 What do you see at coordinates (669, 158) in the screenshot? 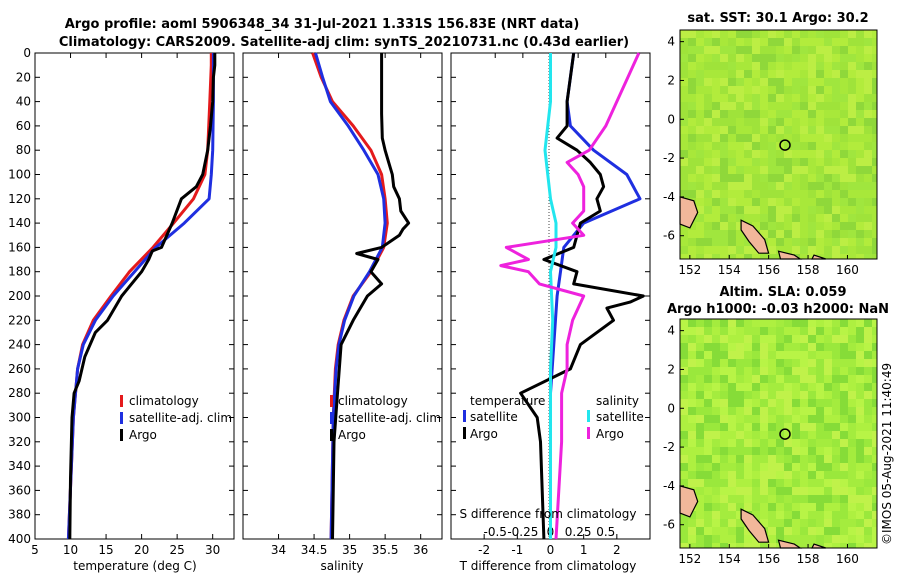
I see `lat-tick-label: -2` at bounding box center [669, 158].